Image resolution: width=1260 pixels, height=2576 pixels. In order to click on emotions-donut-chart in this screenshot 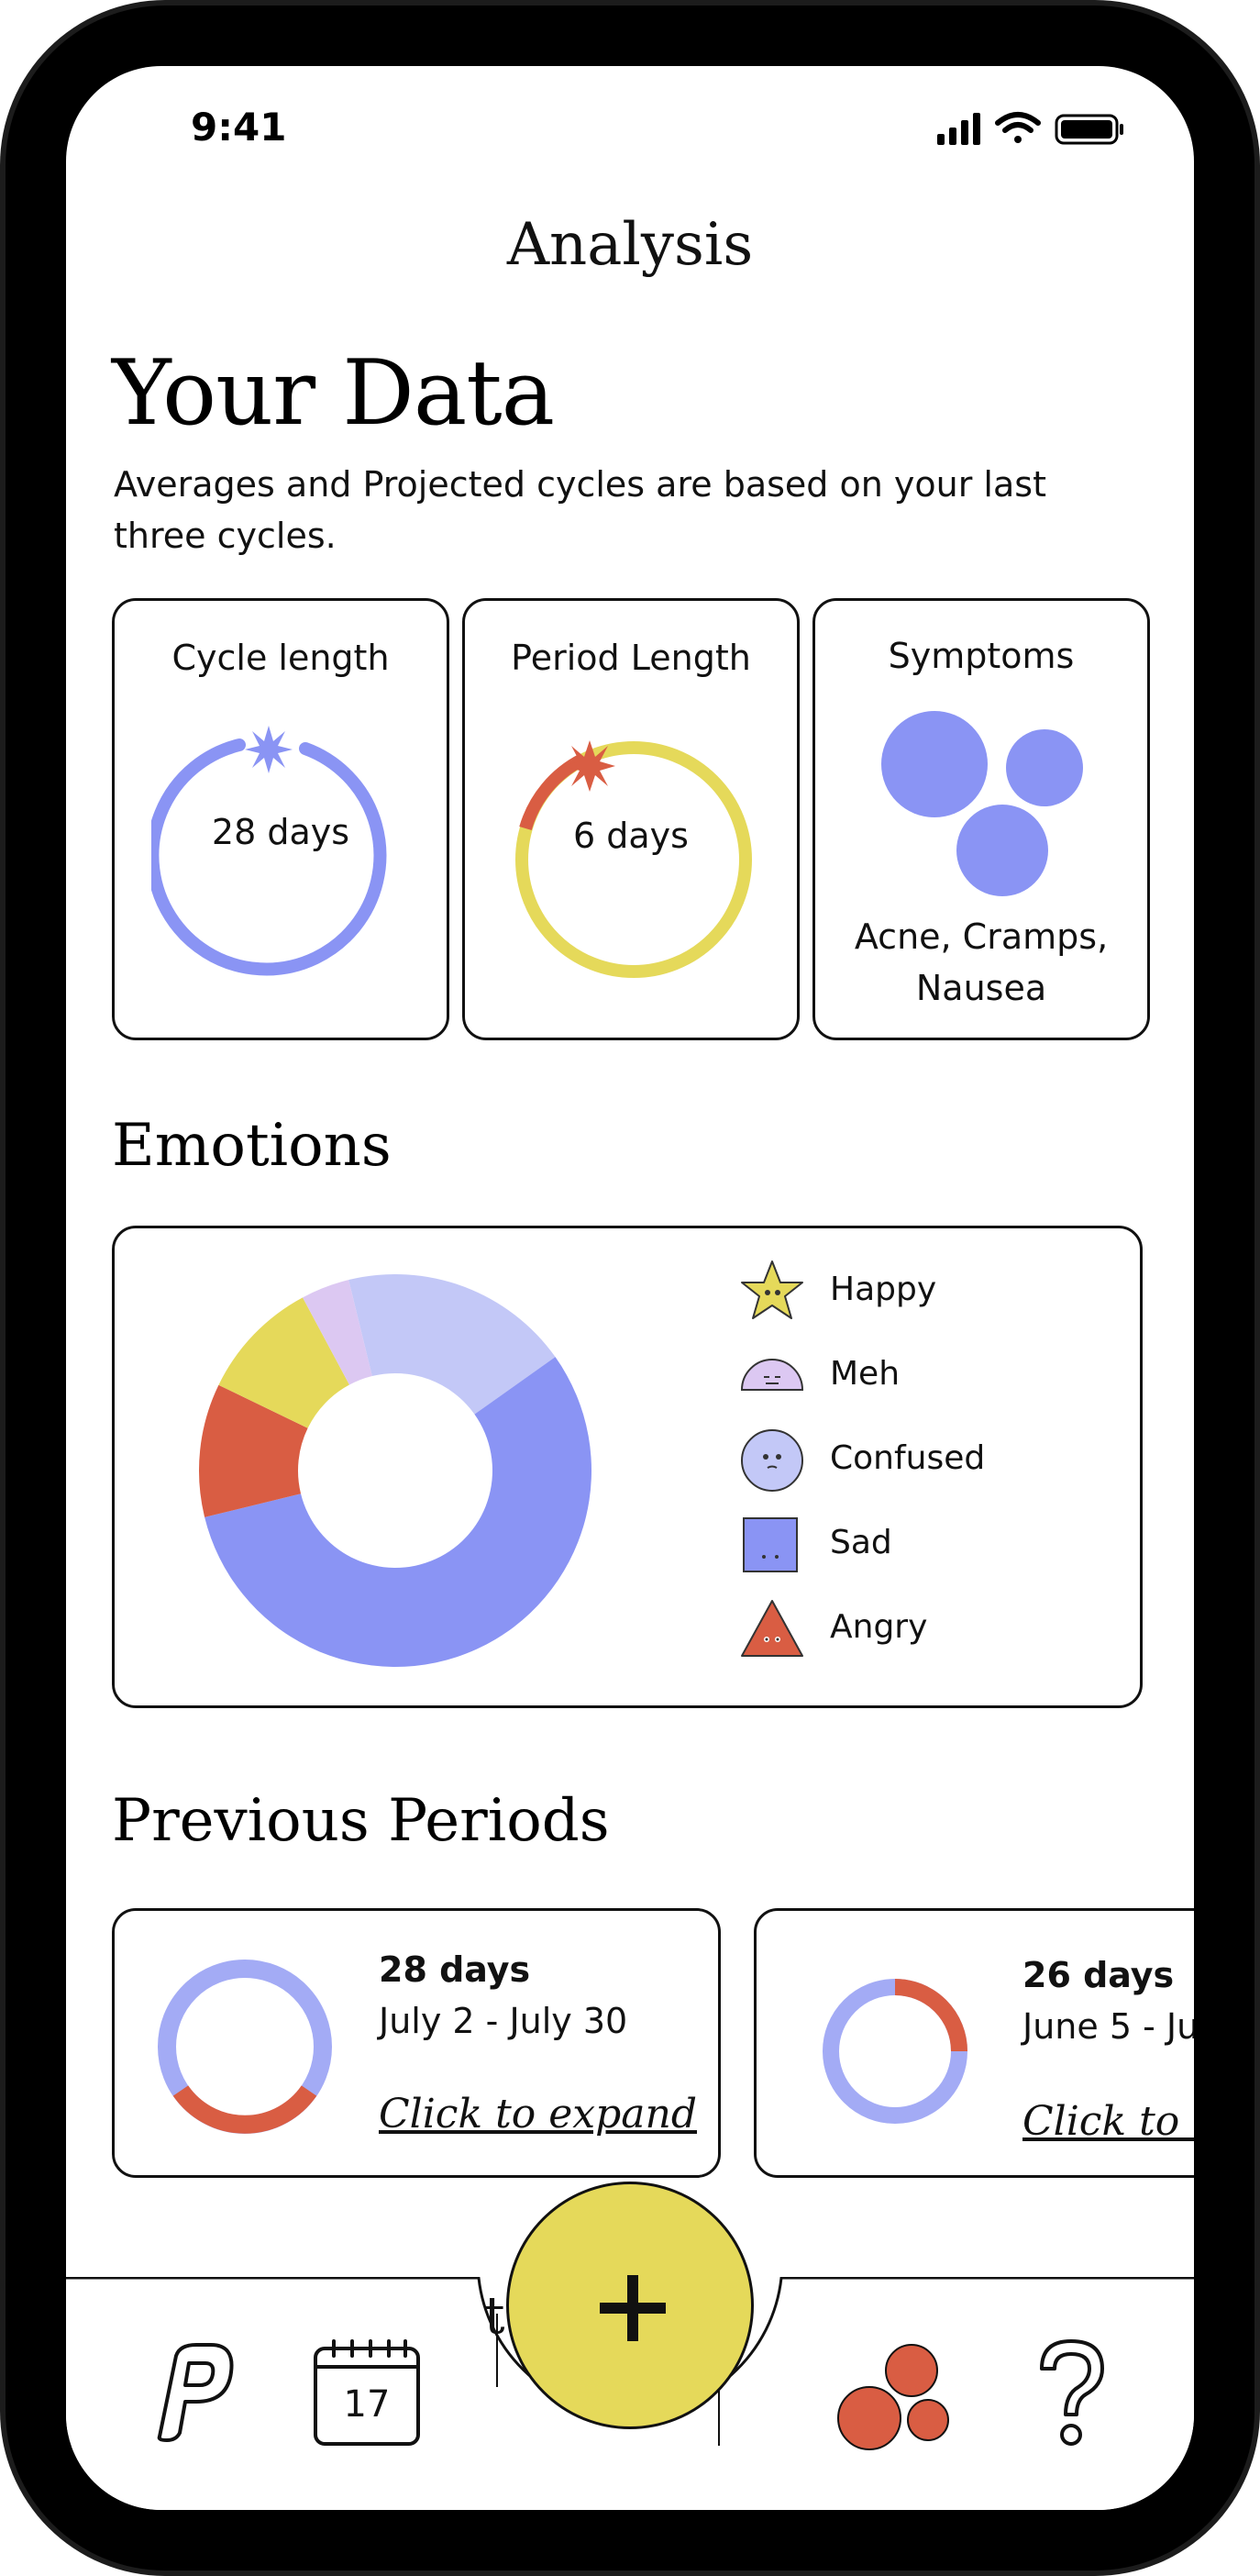, I will do `click(395, 1470)`.